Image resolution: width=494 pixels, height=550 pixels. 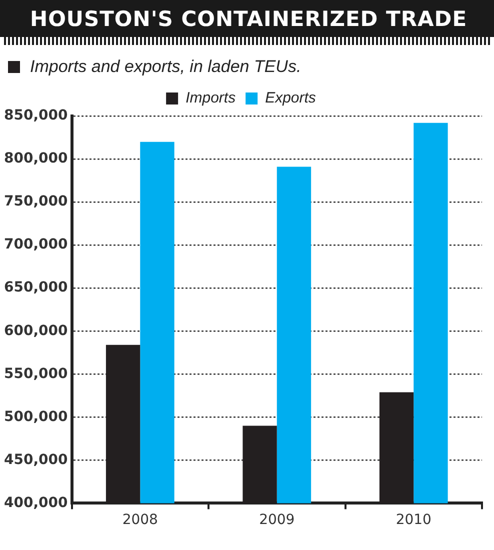 What do you see at coordinates (166, 67) in the screenshot?
I see `chart-subtitle: Imports and exports, in laden TEUs.` at bounding box center [166, 67].